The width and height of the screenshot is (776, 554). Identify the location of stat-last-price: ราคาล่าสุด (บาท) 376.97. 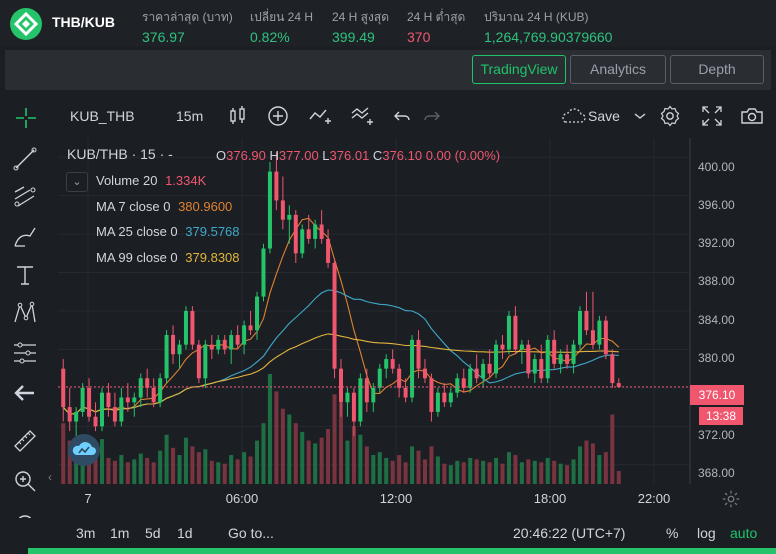
(187, 26).